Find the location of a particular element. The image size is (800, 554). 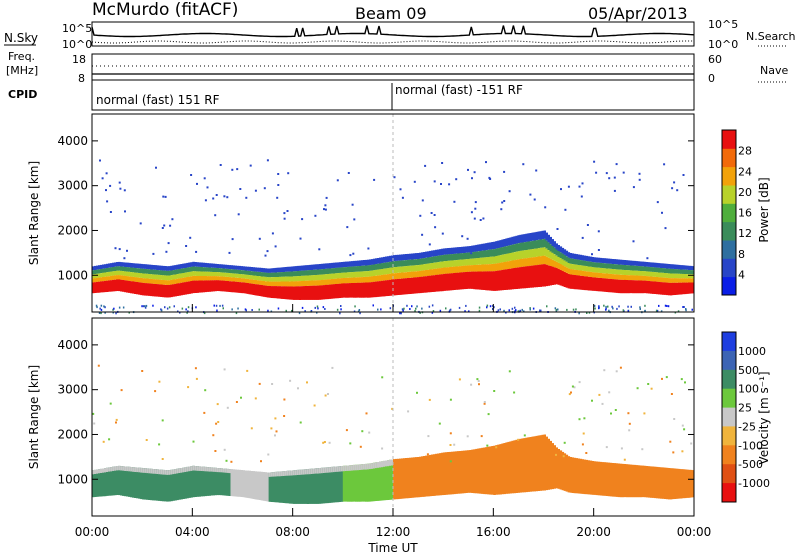

search-tick-bottom: 10^0 is located at coordinates (723, 44).